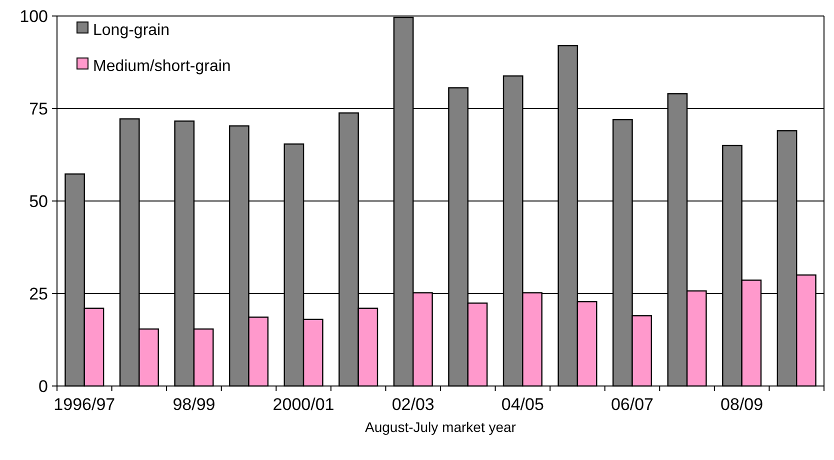 The image size is (834, 460). I want to click on y-tick-label: 0, so click(43, 386).